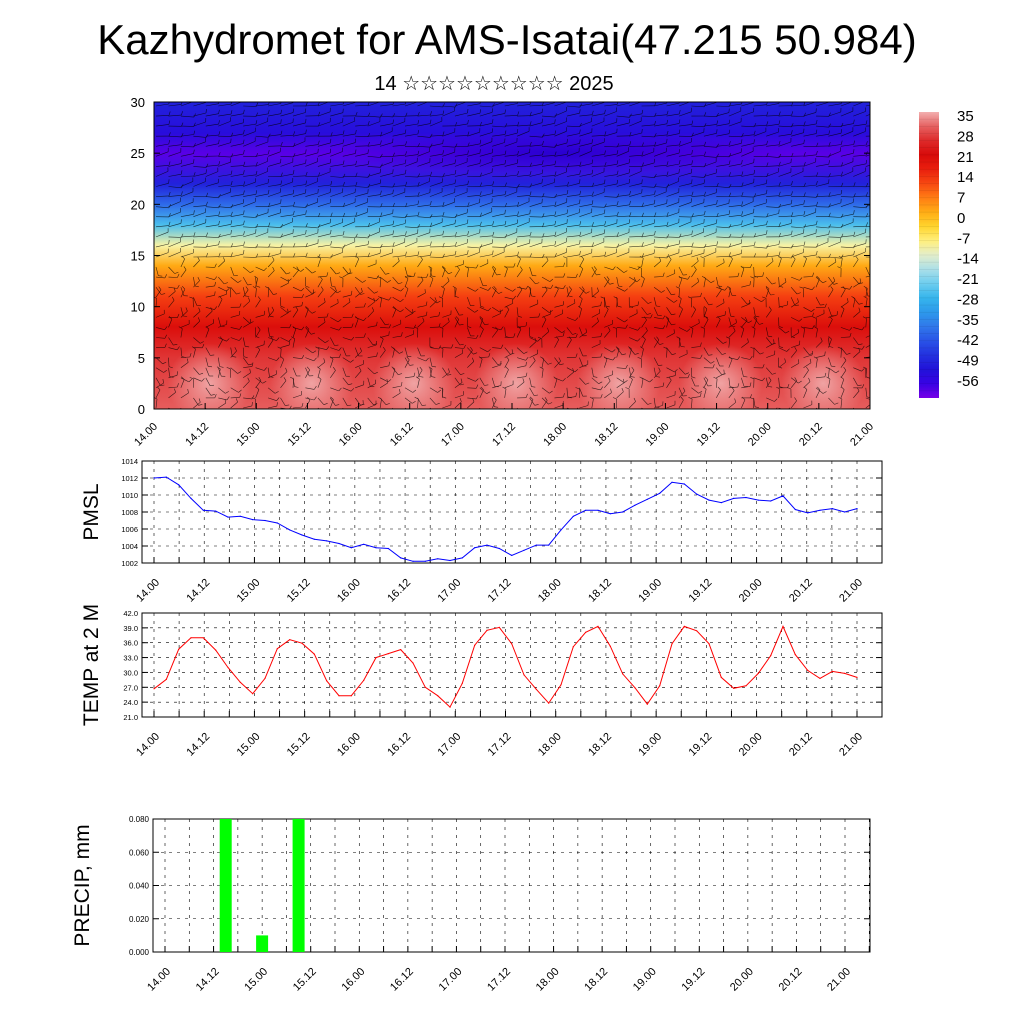 Image resolution: width=1024 pixels, height=1024 pixels. Describe the element at coordinates (138, 256) in the screenshot. I see `y-tick-label: 15` at that location.